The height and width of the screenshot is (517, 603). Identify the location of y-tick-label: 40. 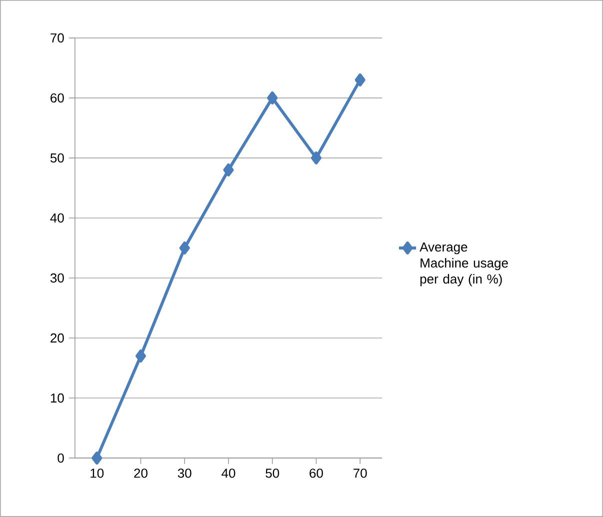
(57, 218).